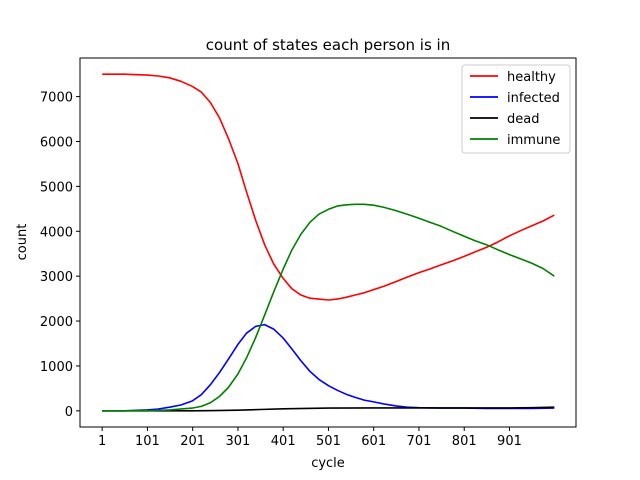  Describe the element at coordinates (56, 98) in the screenshot. I see `y-tick-label: 7000` at that location.